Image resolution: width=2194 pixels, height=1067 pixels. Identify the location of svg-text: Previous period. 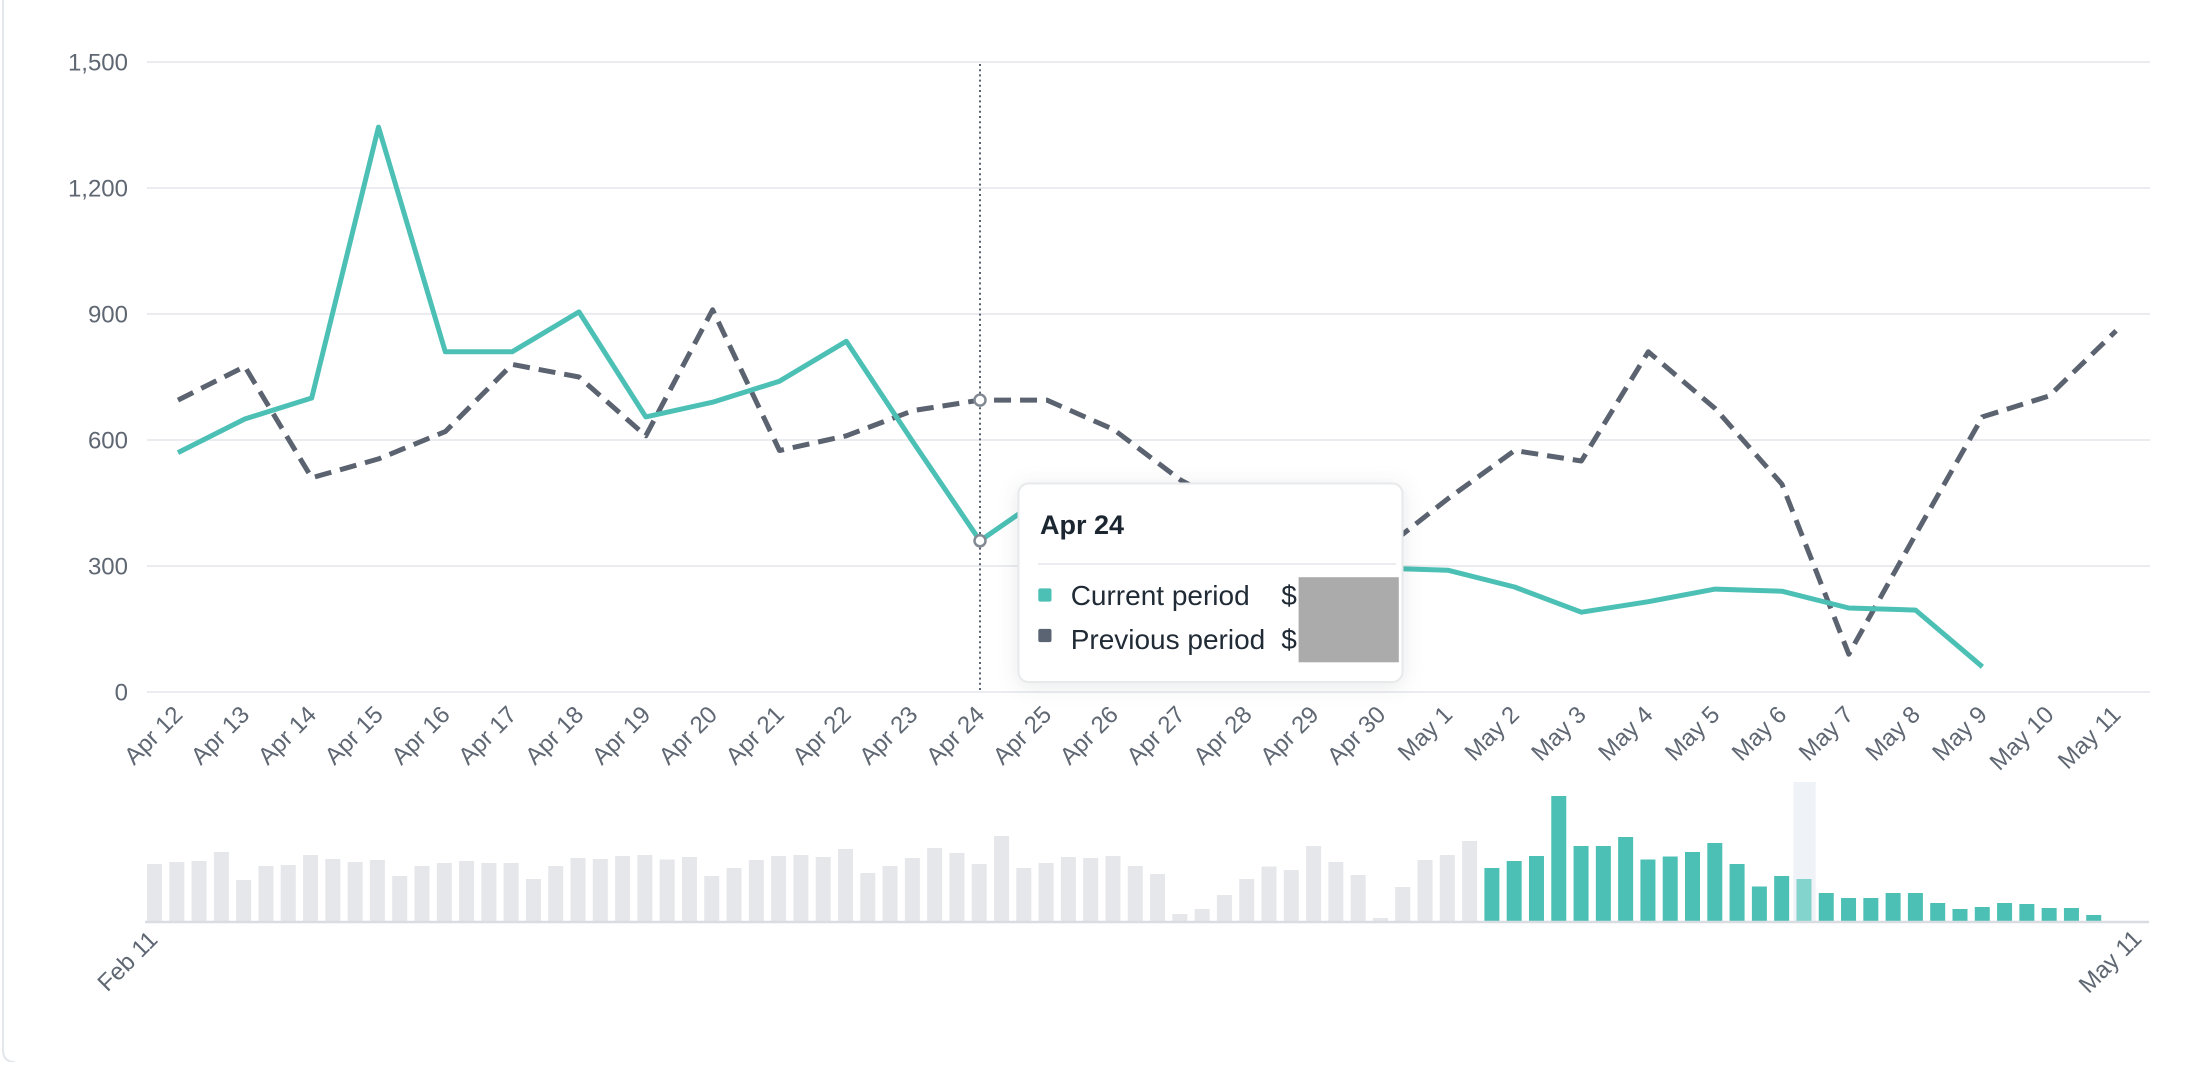
(1168, 639).